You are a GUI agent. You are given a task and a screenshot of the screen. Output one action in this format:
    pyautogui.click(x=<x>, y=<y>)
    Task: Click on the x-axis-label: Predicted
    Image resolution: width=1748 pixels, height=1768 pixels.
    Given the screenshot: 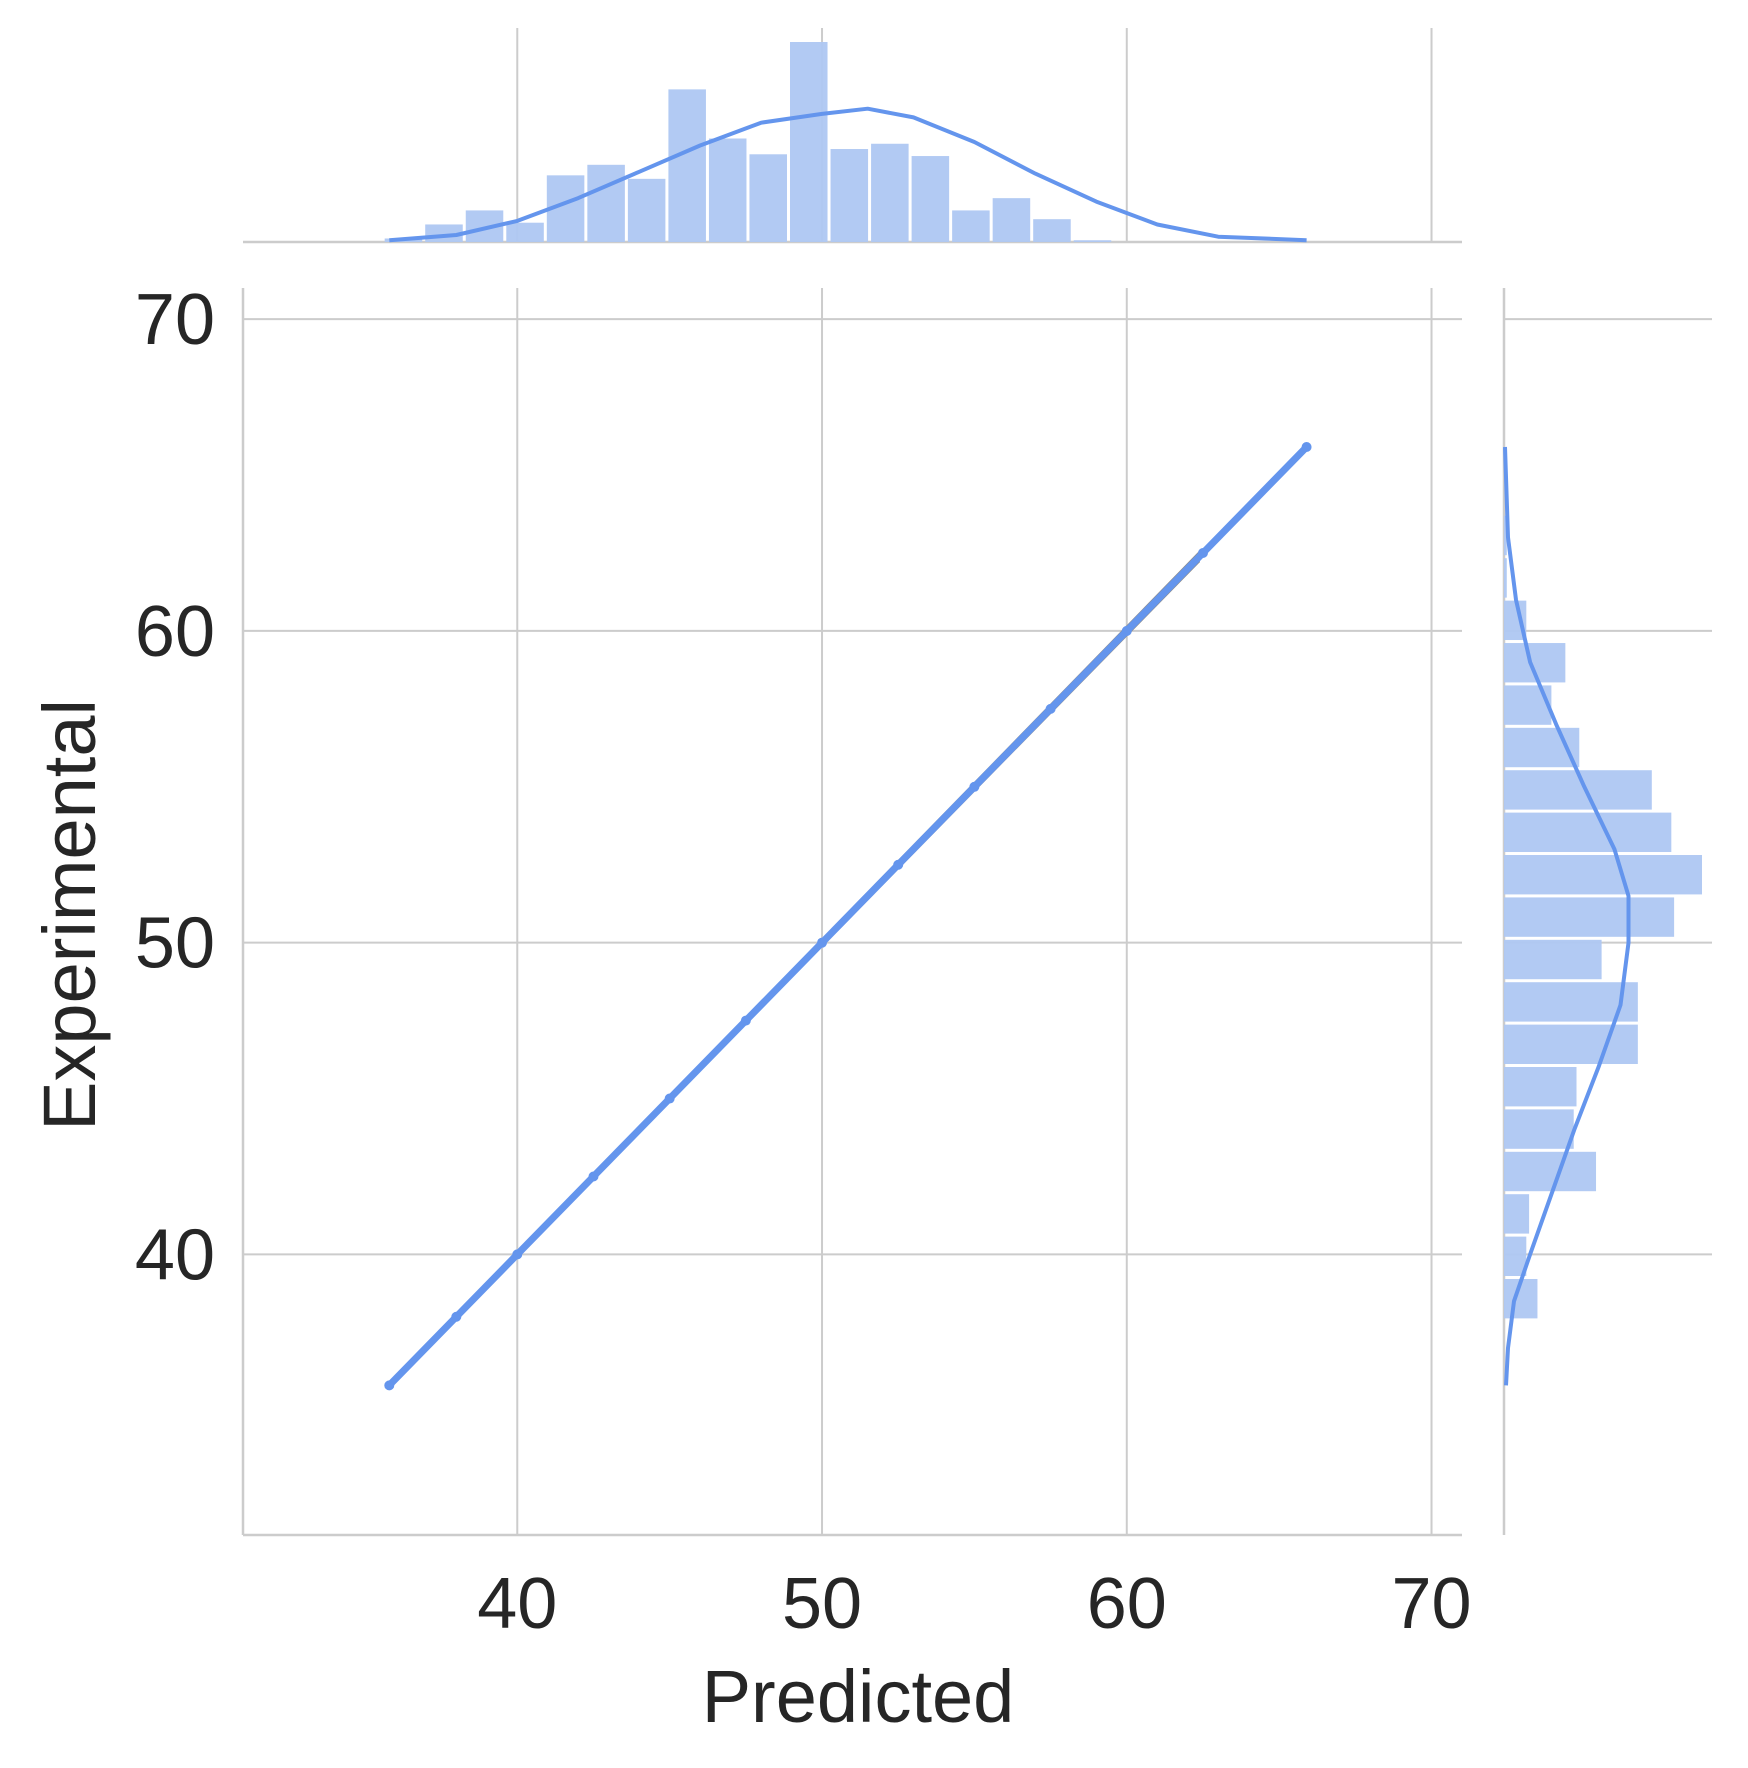 What is the action you would take?
    pyautogui.click(x=858, y=1696)
    